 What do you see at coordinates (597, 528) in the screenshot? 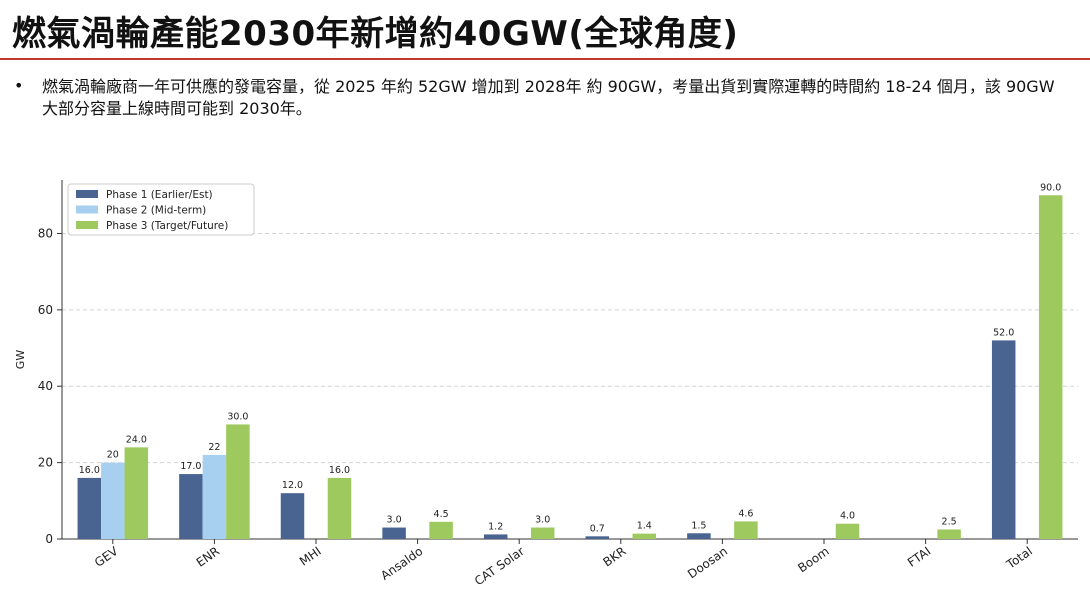
I see `data-label: 0.7` at bounding box center [597, 528].